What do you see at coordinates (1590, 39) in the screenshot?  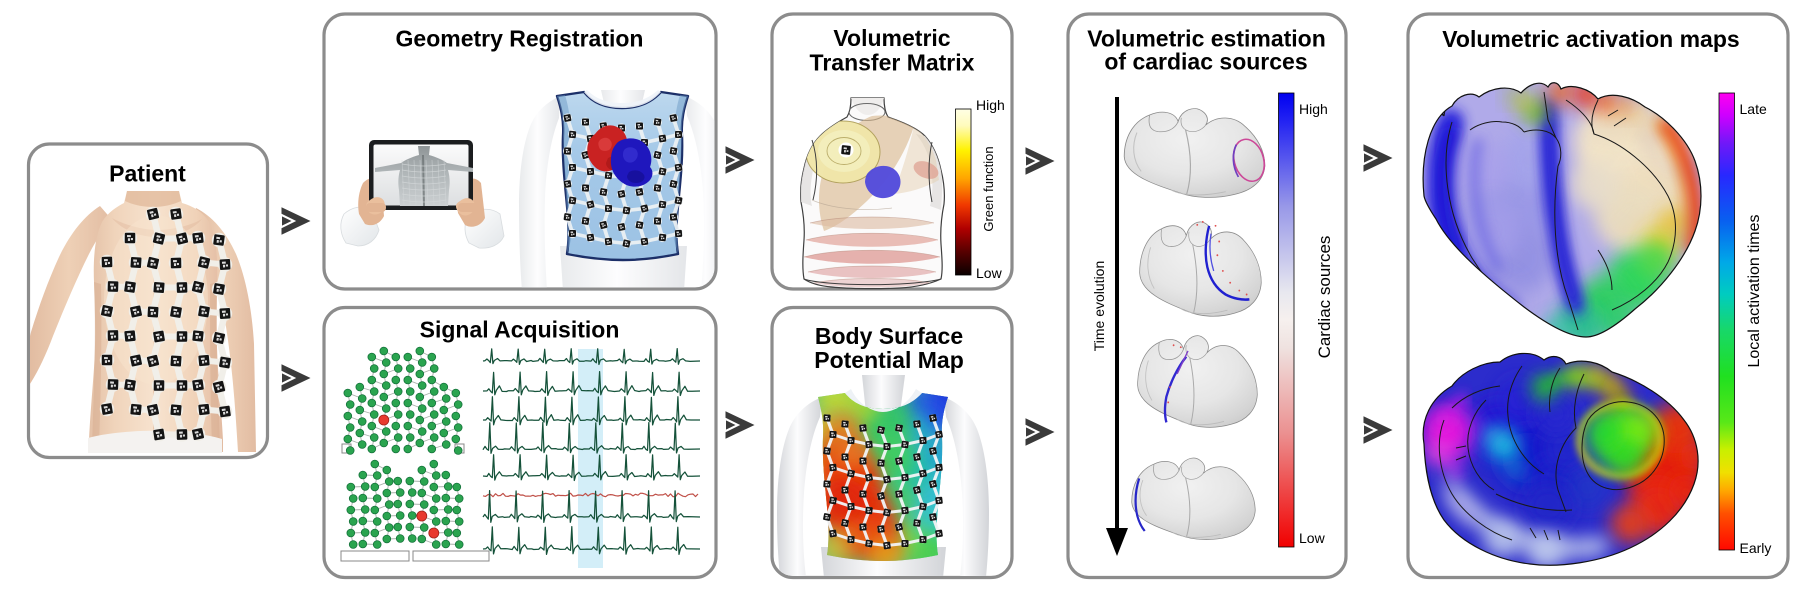 I see `svg-text: Volumetric activation maps` at bounding box center [1590, 39].